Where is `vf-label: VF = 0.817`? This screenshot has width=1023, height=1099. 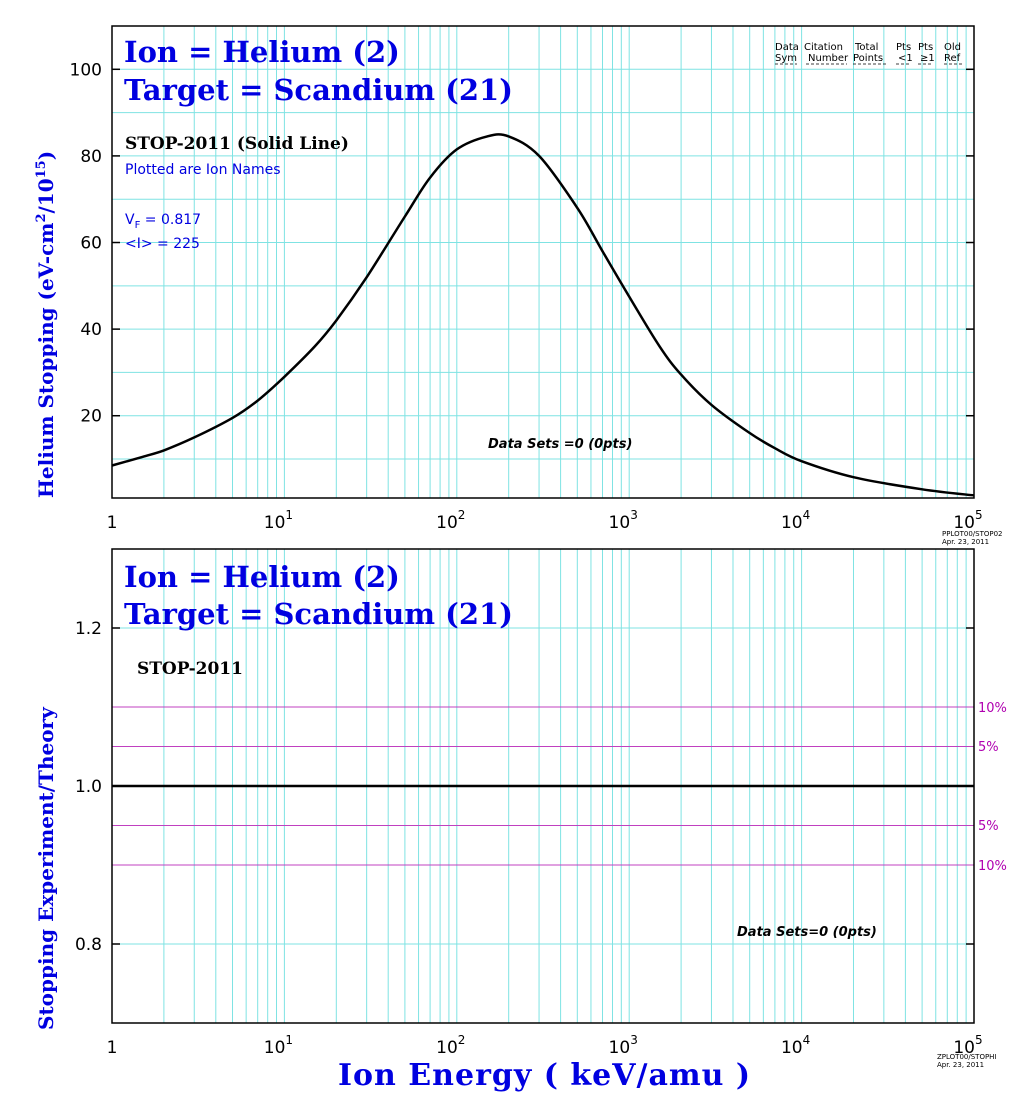
vf-label: VF = 0.817 is located at coordinates (163, 221).